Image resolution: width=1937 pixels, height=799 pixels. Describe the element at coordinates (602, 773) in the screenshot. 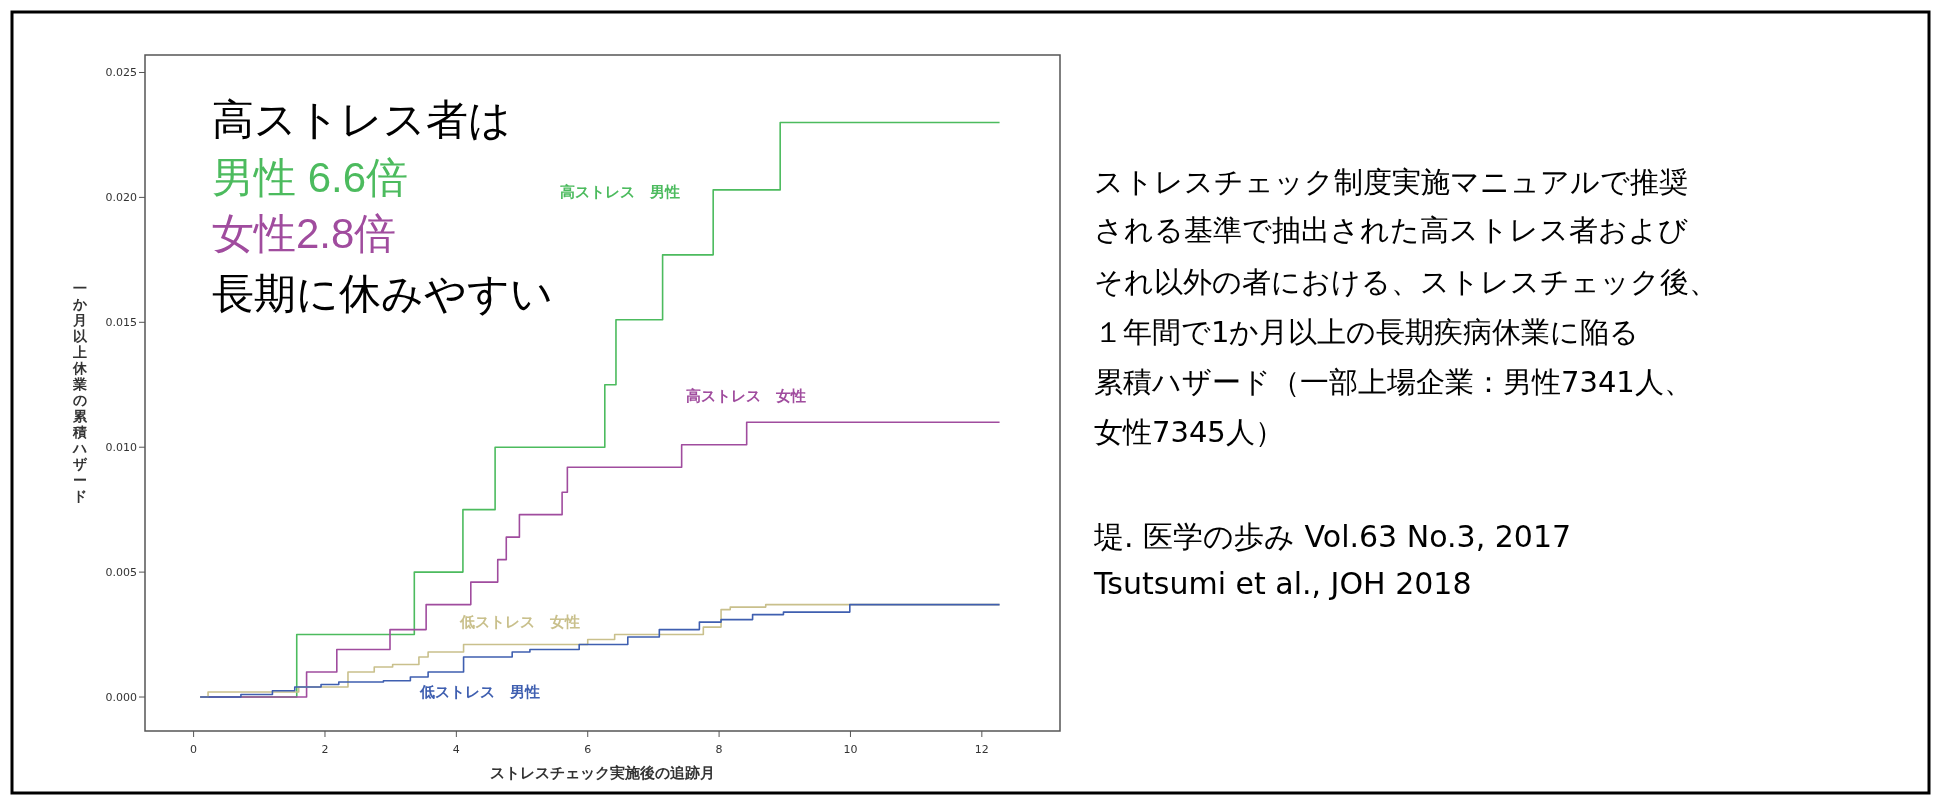

I see `x-axis-title: ストレスチェック実施後の追跡月` at that location.